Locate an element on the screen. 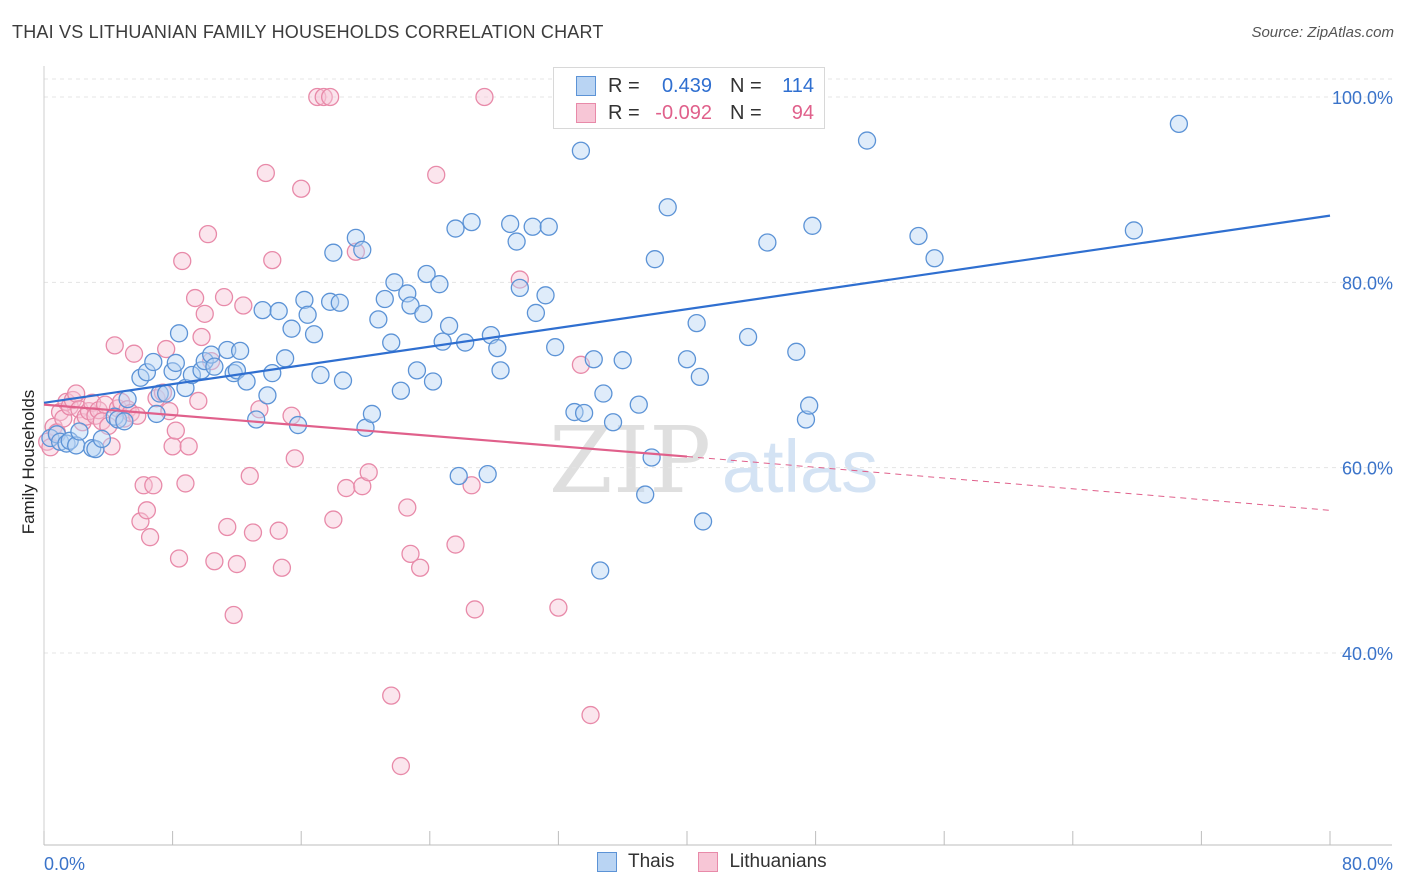  y-tick-label: 100.0% is located at coordinates (1362, 98).